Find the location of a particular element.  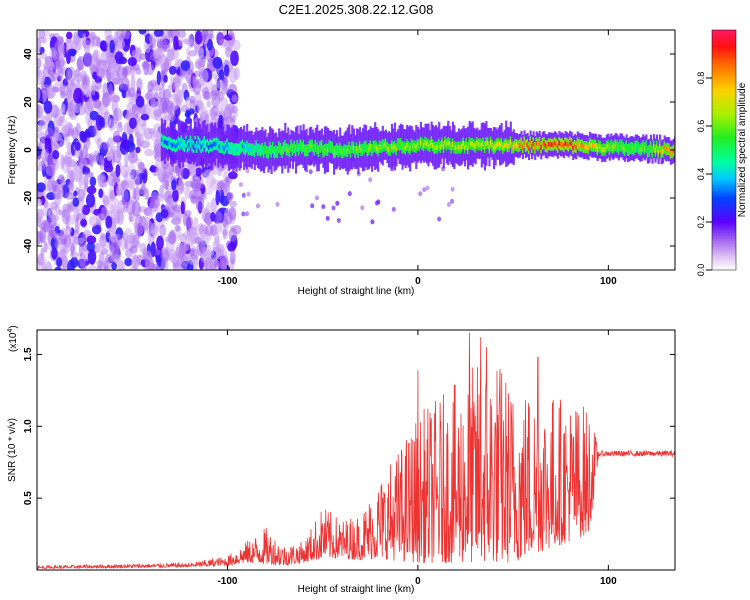

colorbar-ticks: 0.0 0.2 0.4 0.6 0.8 is located at coordinates (704, 174).